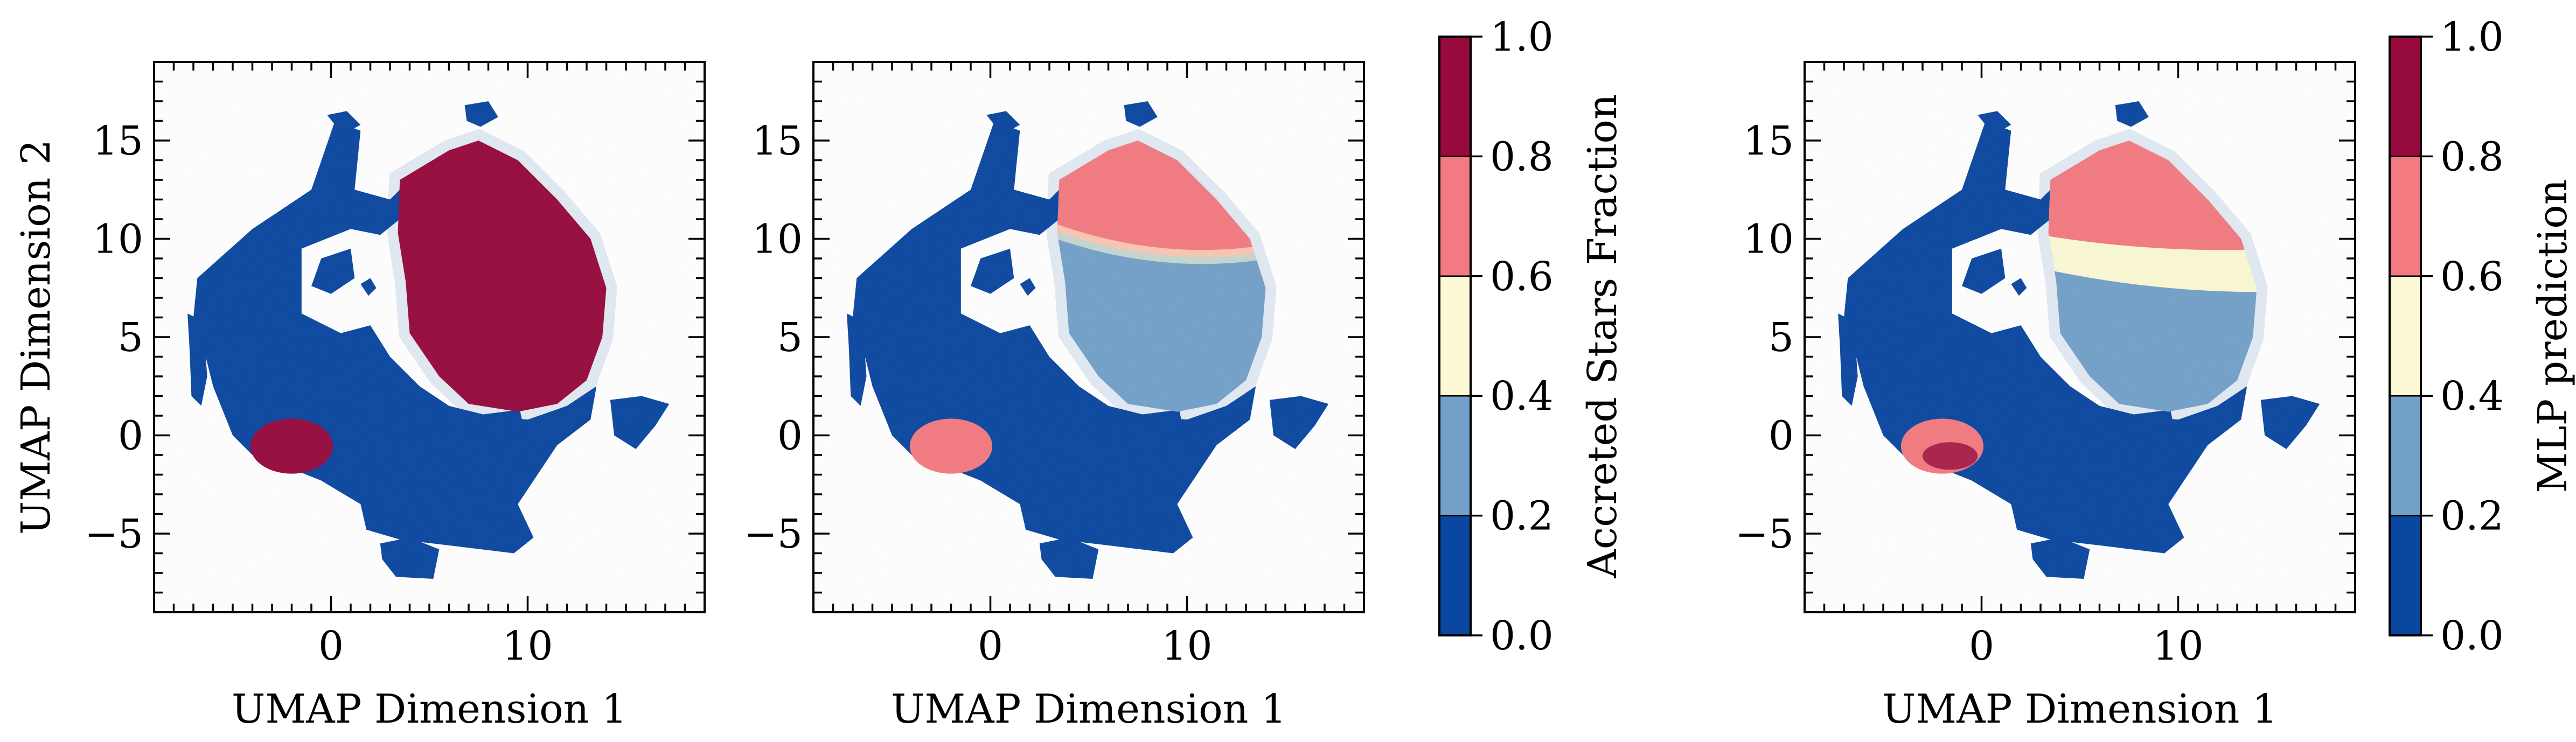  What do you see at coordinates (1603, 336) in the screenshot?
I see `colorbar-label: Accreted Stars Fraction` at bounding box center [1603, 336].